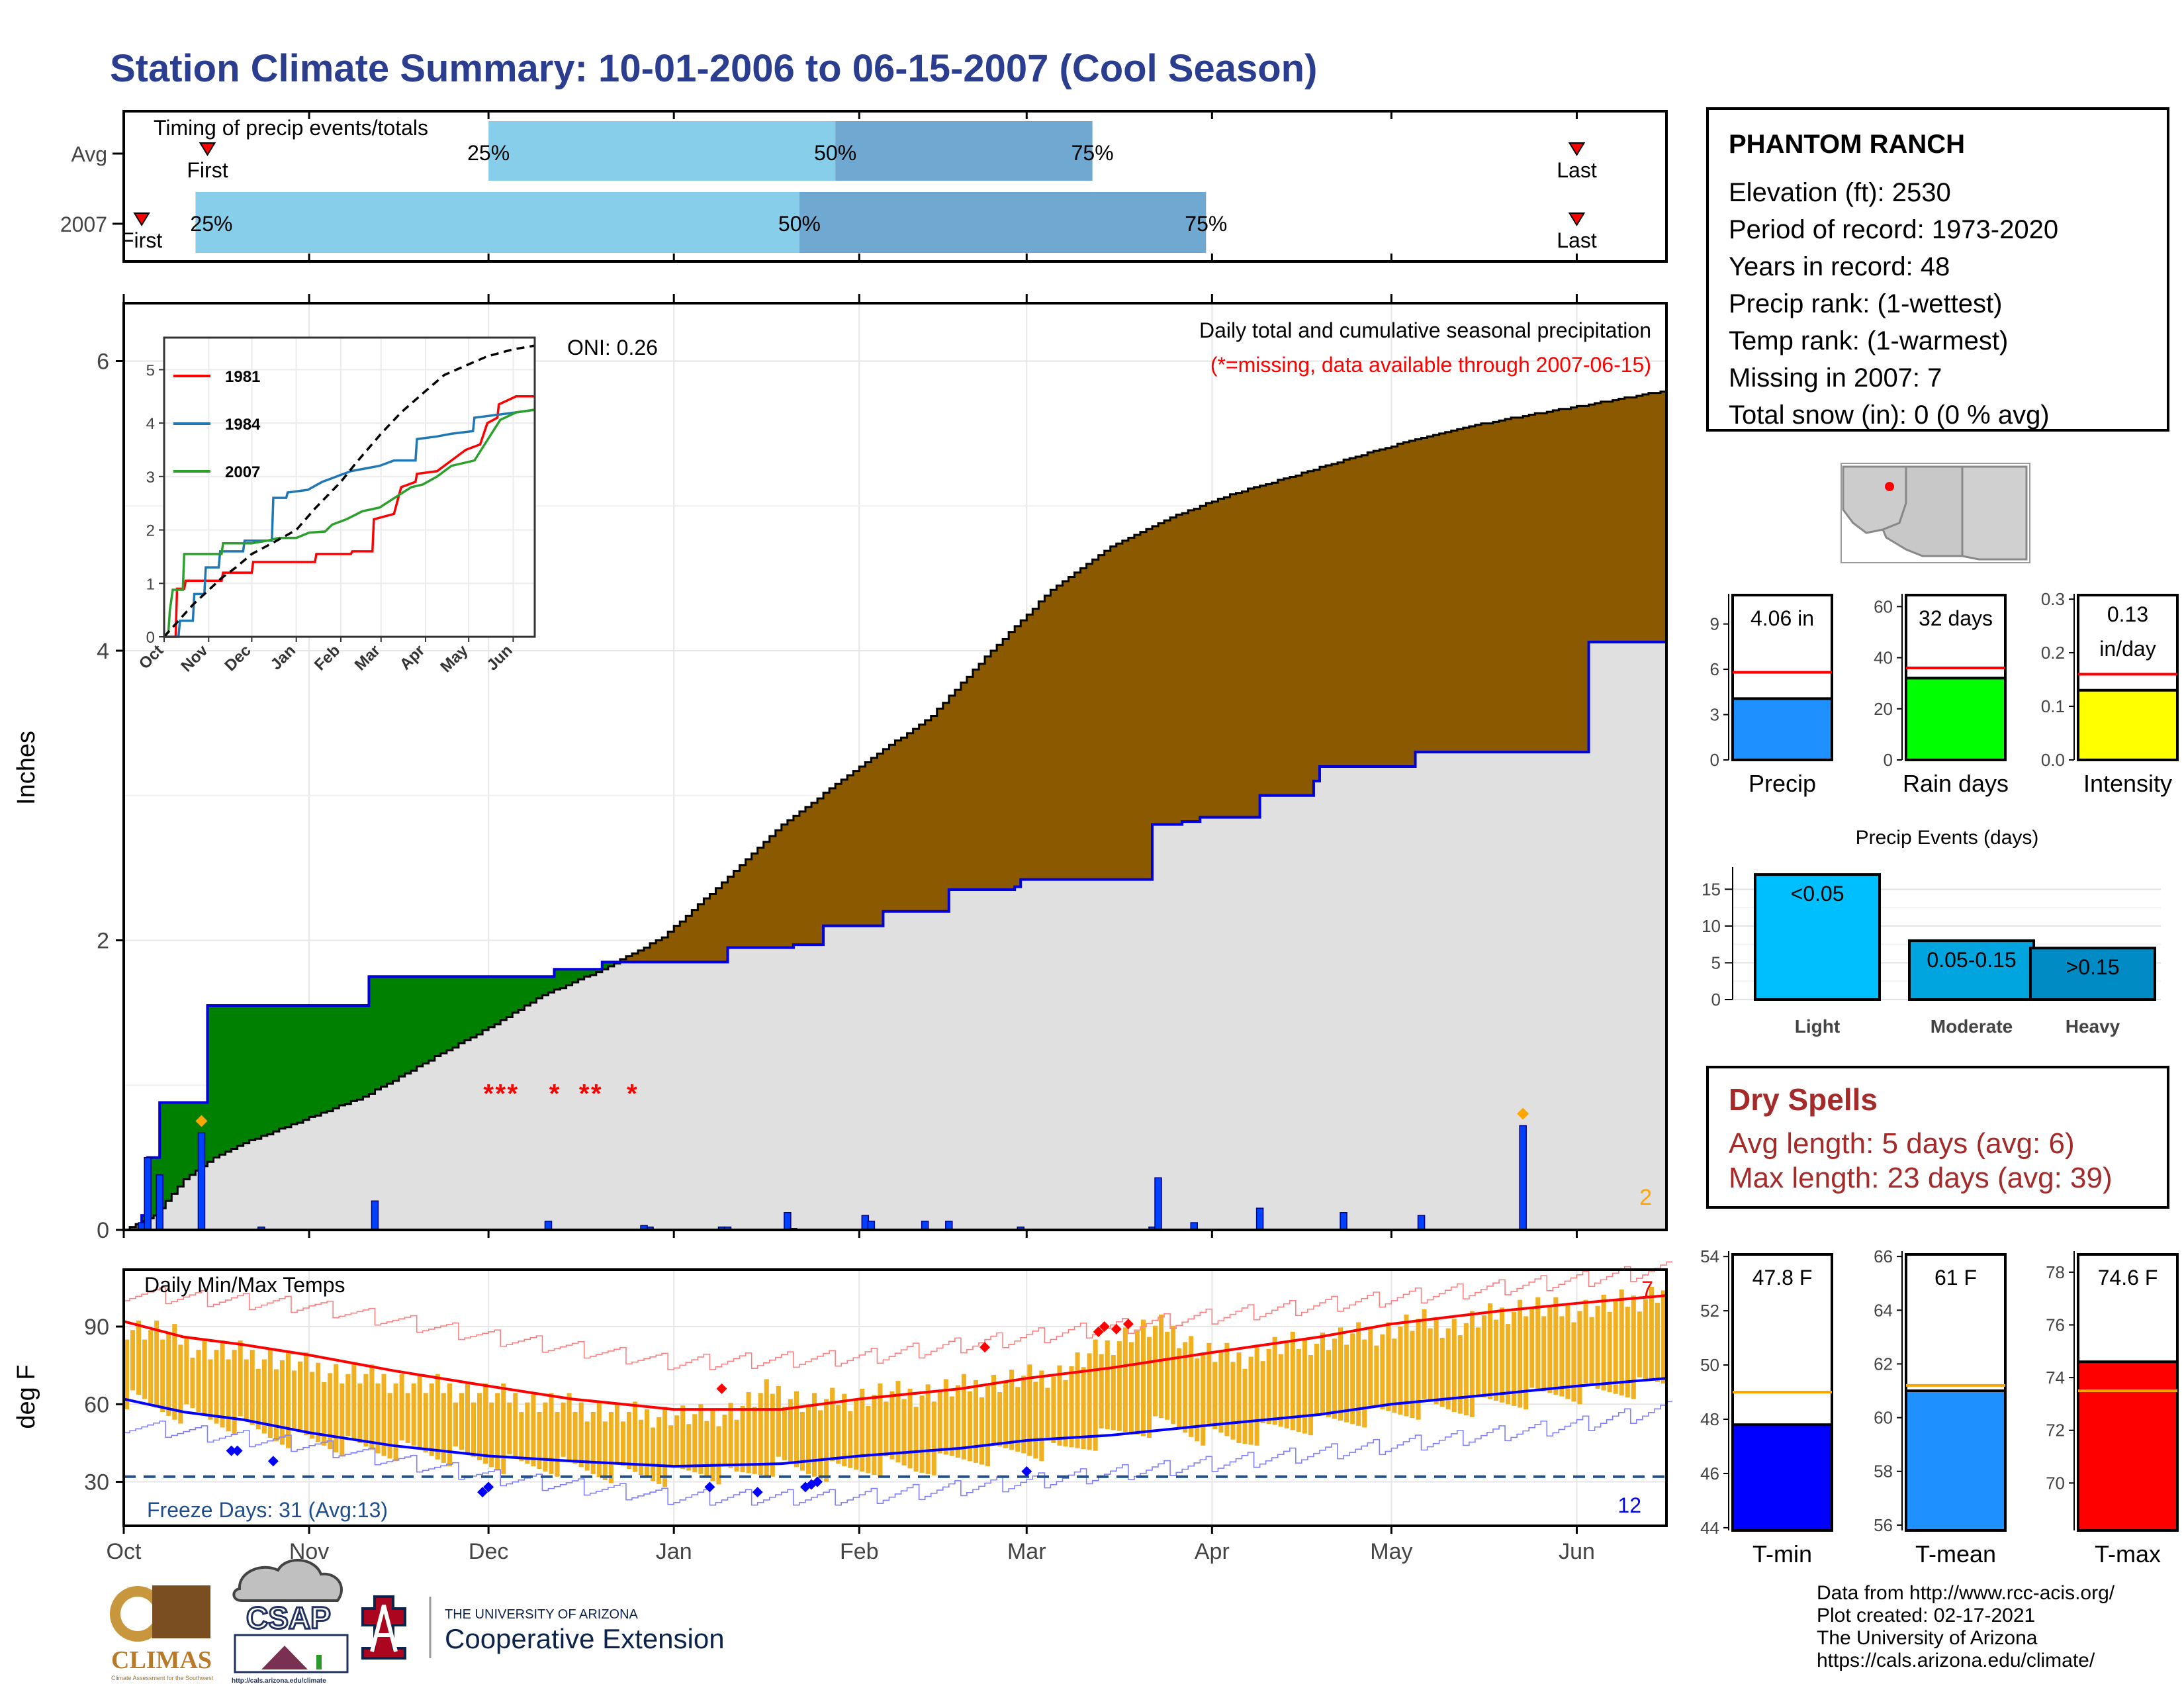 The width and height of the screenshot is (2184, 1688). I want to click on events-value-label: >0.15, so click(2093, 967).